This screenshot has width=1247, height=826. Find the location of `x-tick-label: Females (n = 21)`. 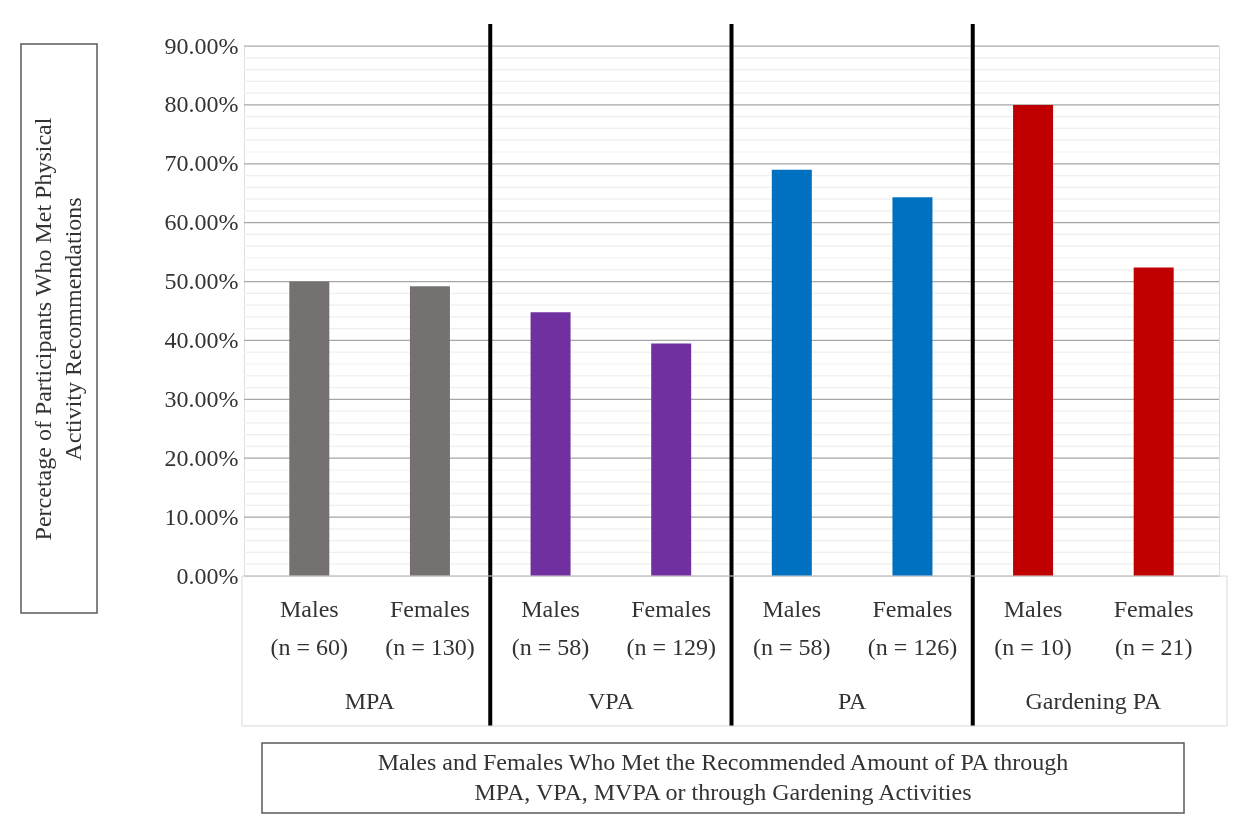

x-tick-label: Females (n = 21) is located at coordinates (1153, 628).